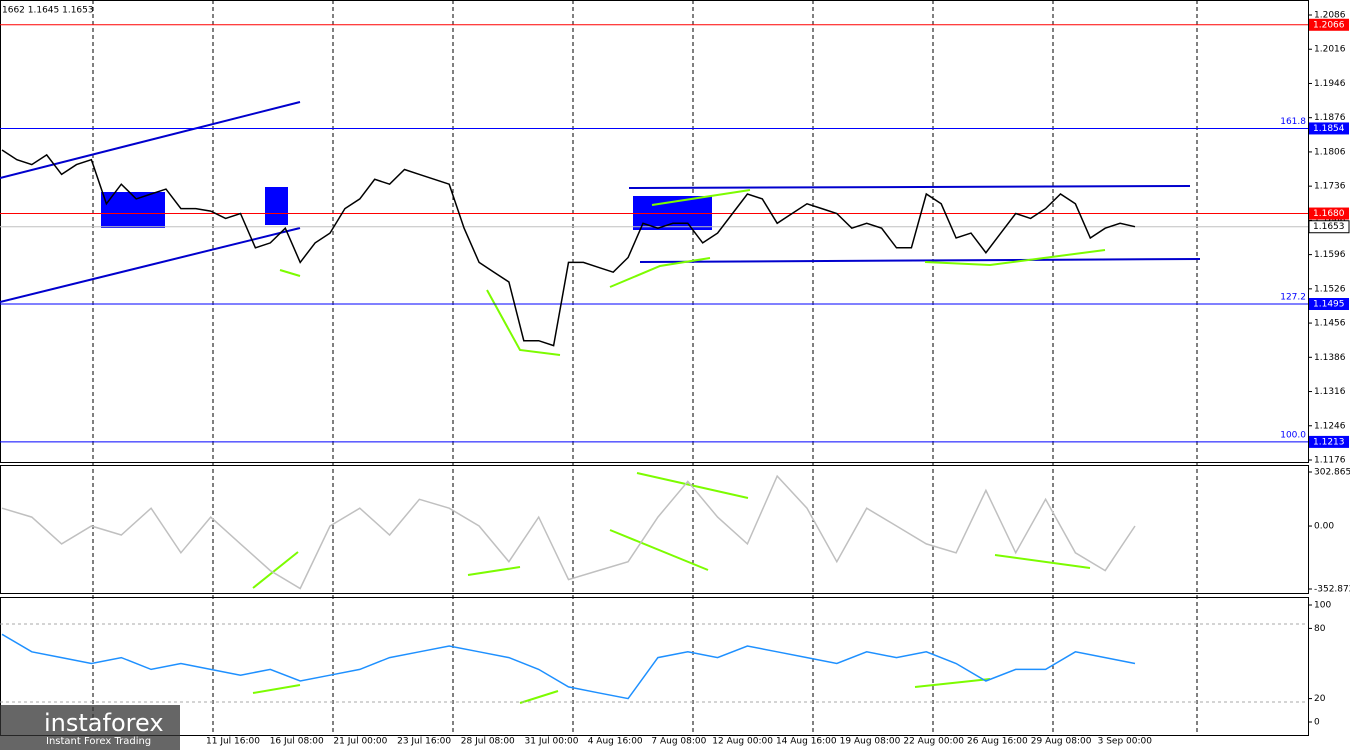  What do you see at coordinates (1317, 723) in the screenshot?
I see `y-tick-label: 0` at bounding box center [1317, 723].